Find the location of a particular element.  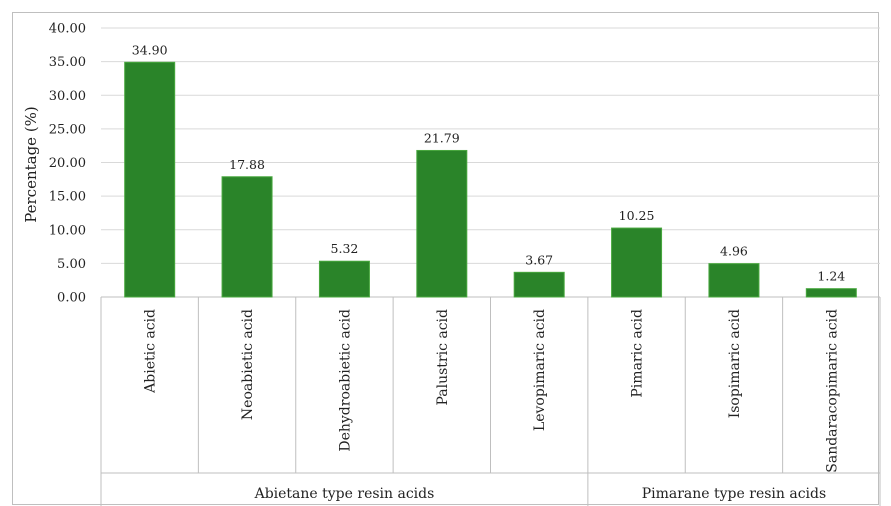

data-label: 3.67 is located at coordinates (539, 259).